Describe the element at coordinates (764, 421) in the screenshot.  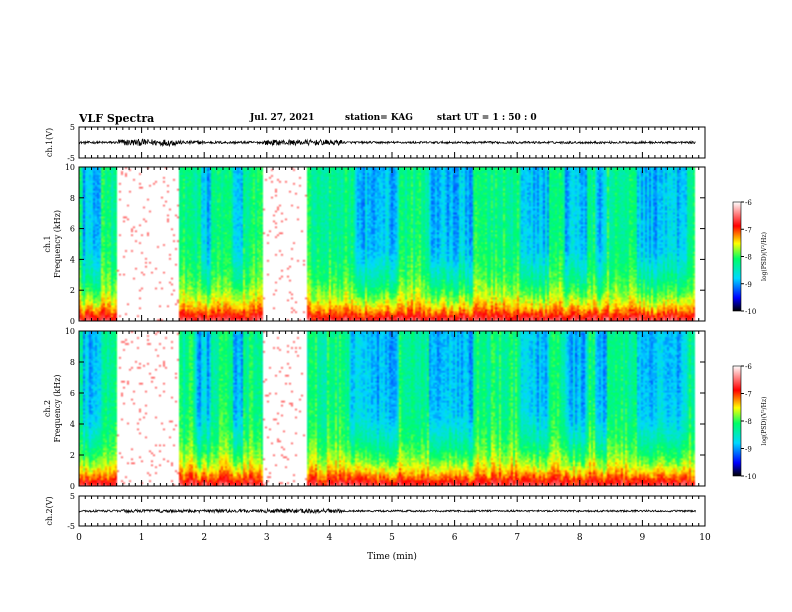
I see `colorbar-label-ch2: log(PSD)(V²/Hz)` at that location.